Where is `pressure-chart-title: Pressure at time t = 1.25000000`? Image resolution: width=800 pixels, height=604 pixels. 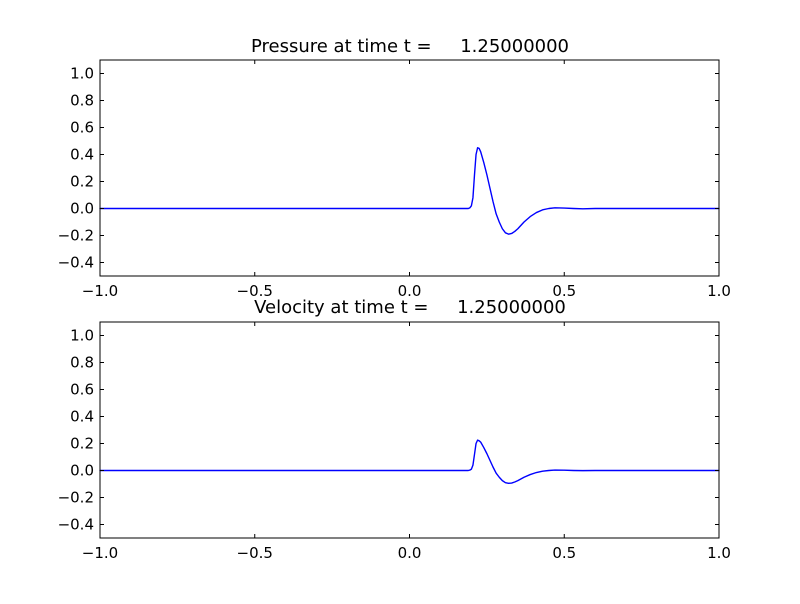
pressure-chart-title: Pressure at time t = 1.25000000 is located at coordinates (410, 46).